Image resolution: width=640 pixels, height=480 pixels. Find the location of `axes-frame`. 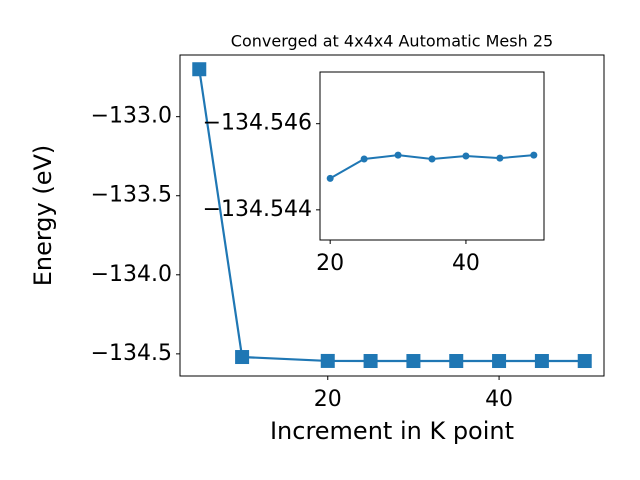

axes-frame is located at coordinates (432, 156).